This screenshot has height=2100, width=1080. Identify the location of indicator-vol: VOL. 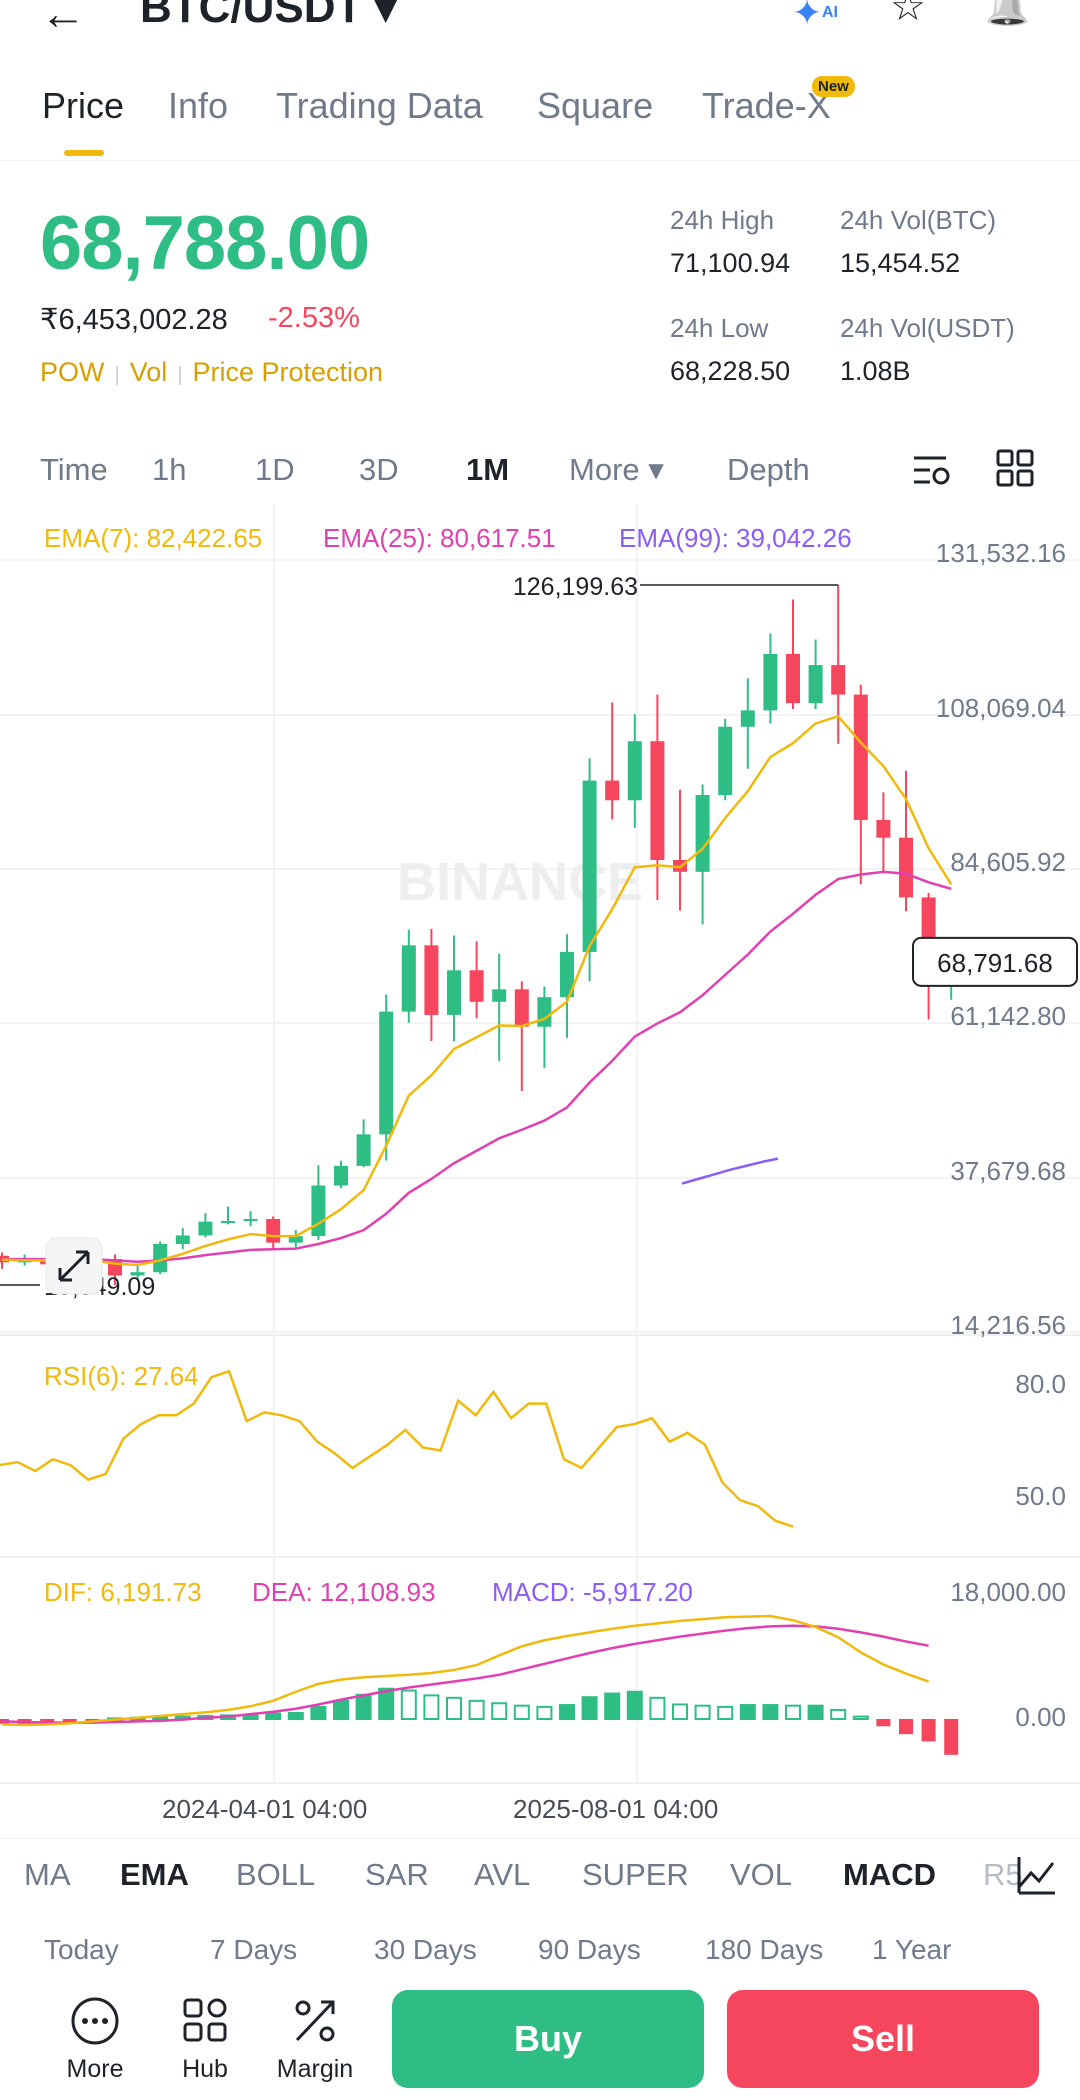
(761, 1874).